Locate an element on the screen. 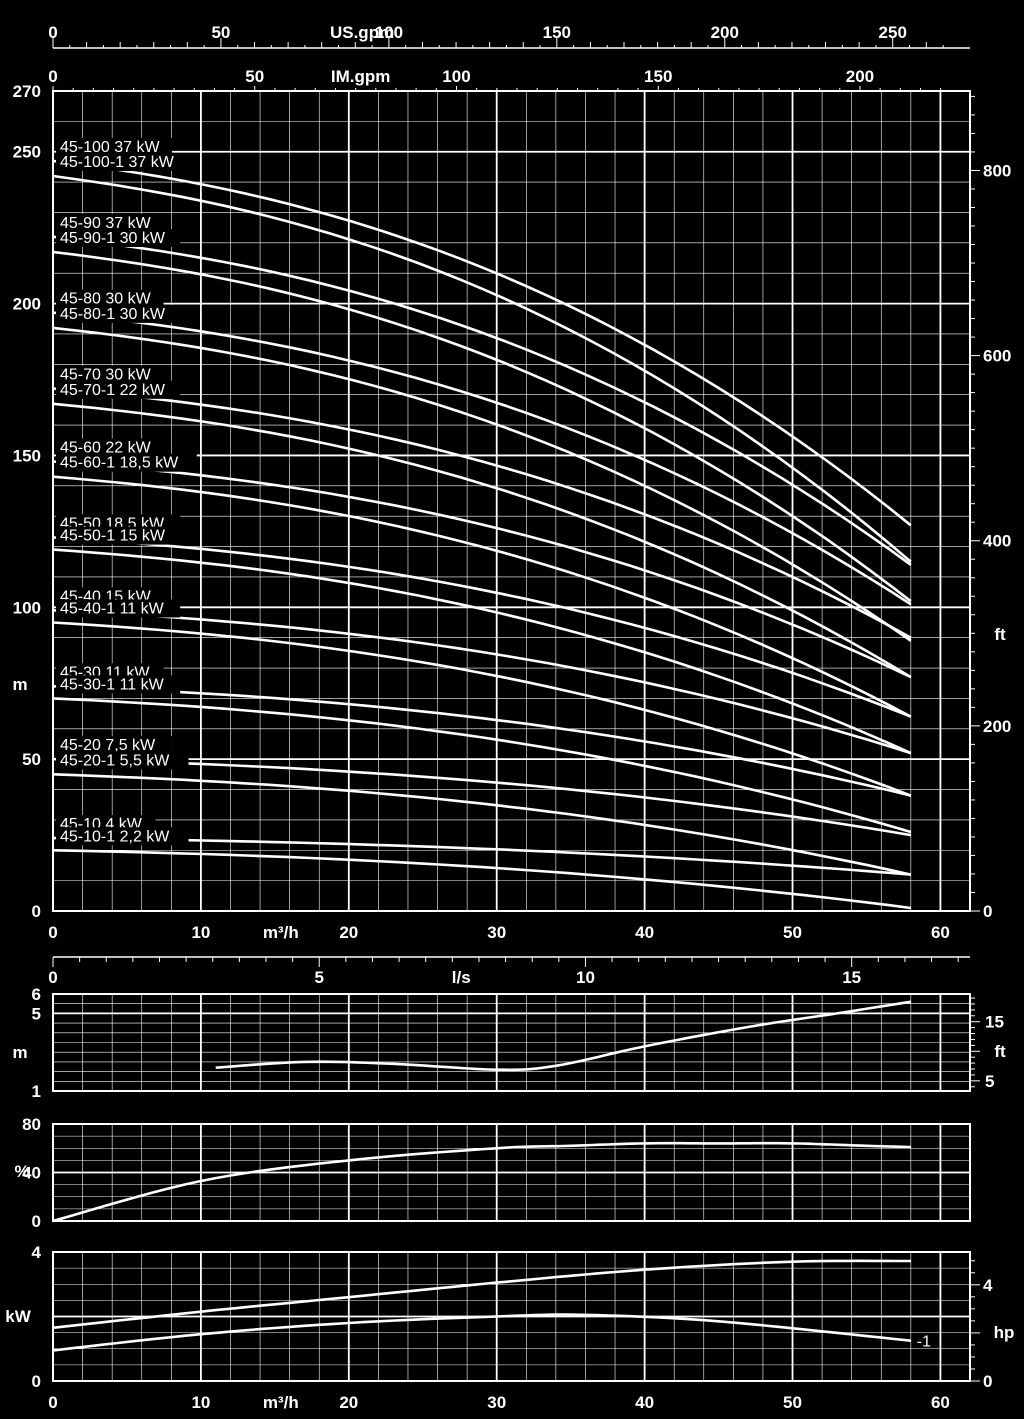 Image resolution: width=1024 pixels, height=1419 pixels. ft-tick-label: 200 is located at coordinates (997, 726).